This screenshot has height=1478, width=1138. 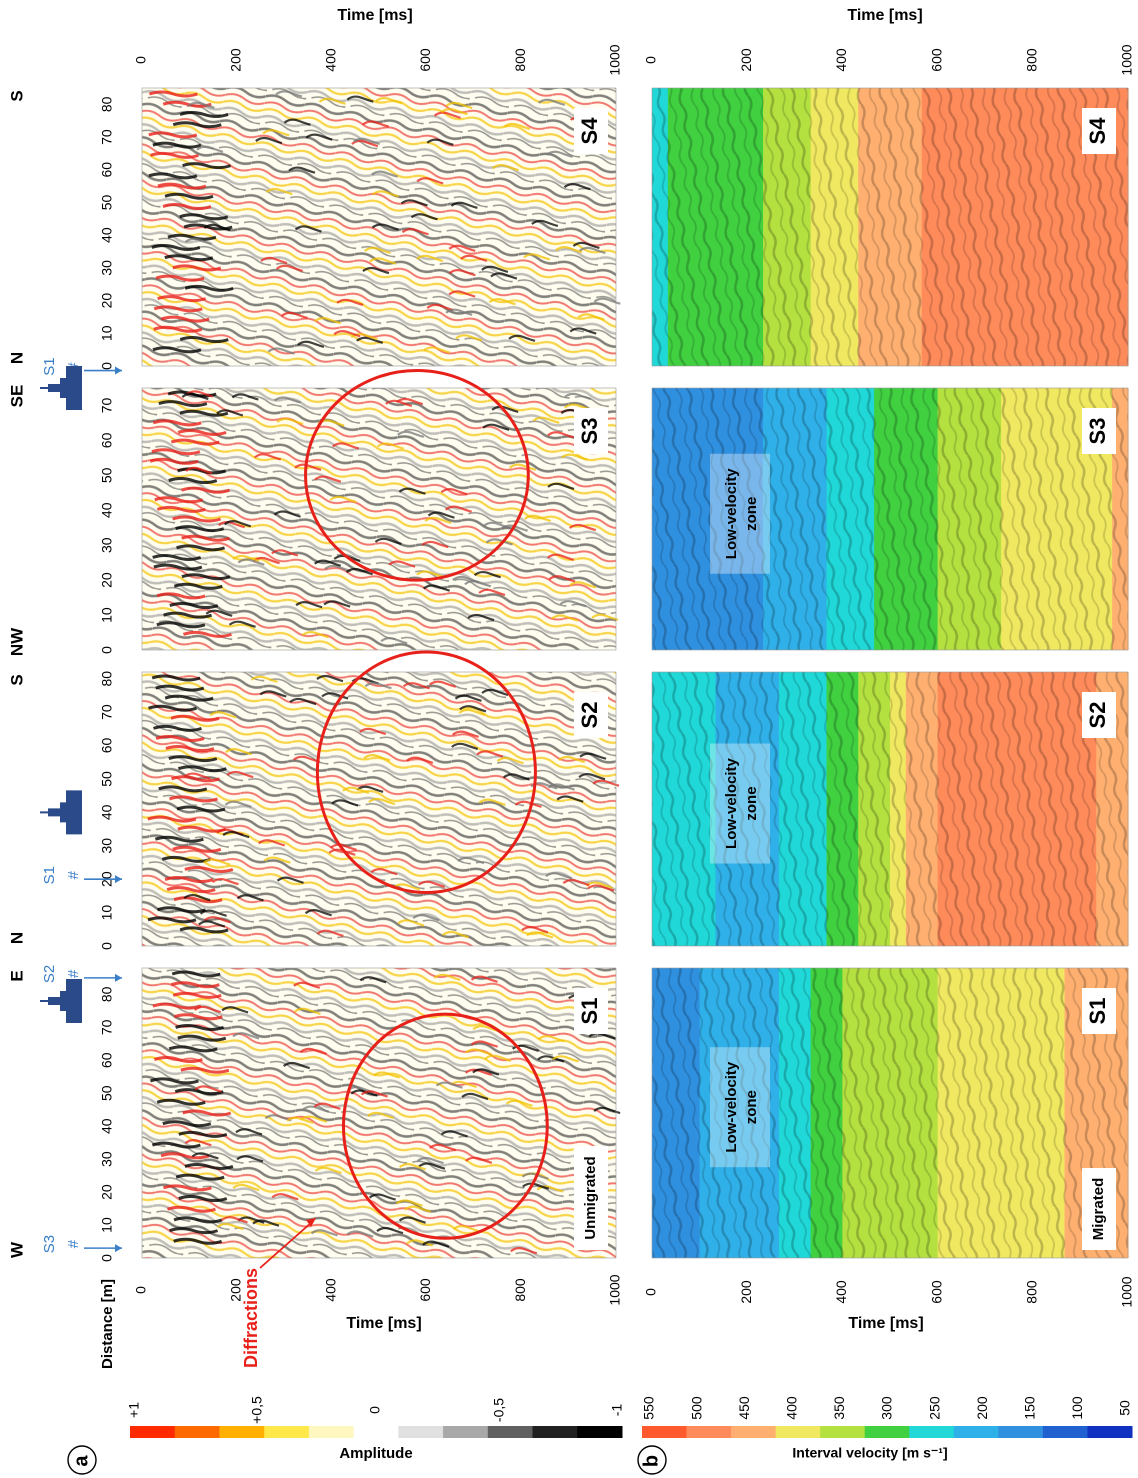 What do you see at coordinates (107, 440) in the screenshot?
I see `distance-tick-label: 60` at bounding box center [107, 440].